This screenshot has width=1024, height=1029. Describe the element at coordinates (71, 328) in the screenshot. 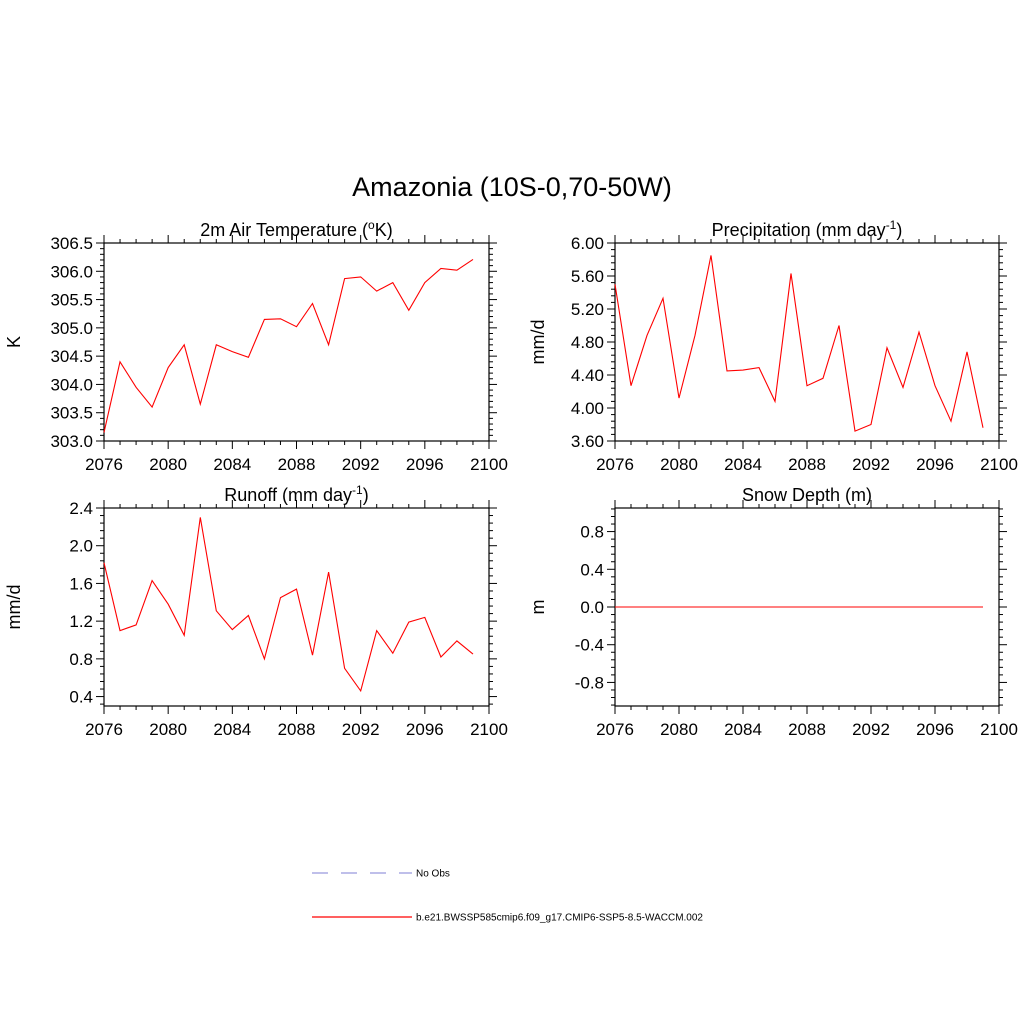

I see `y-tick-label: 305.0` at that location.